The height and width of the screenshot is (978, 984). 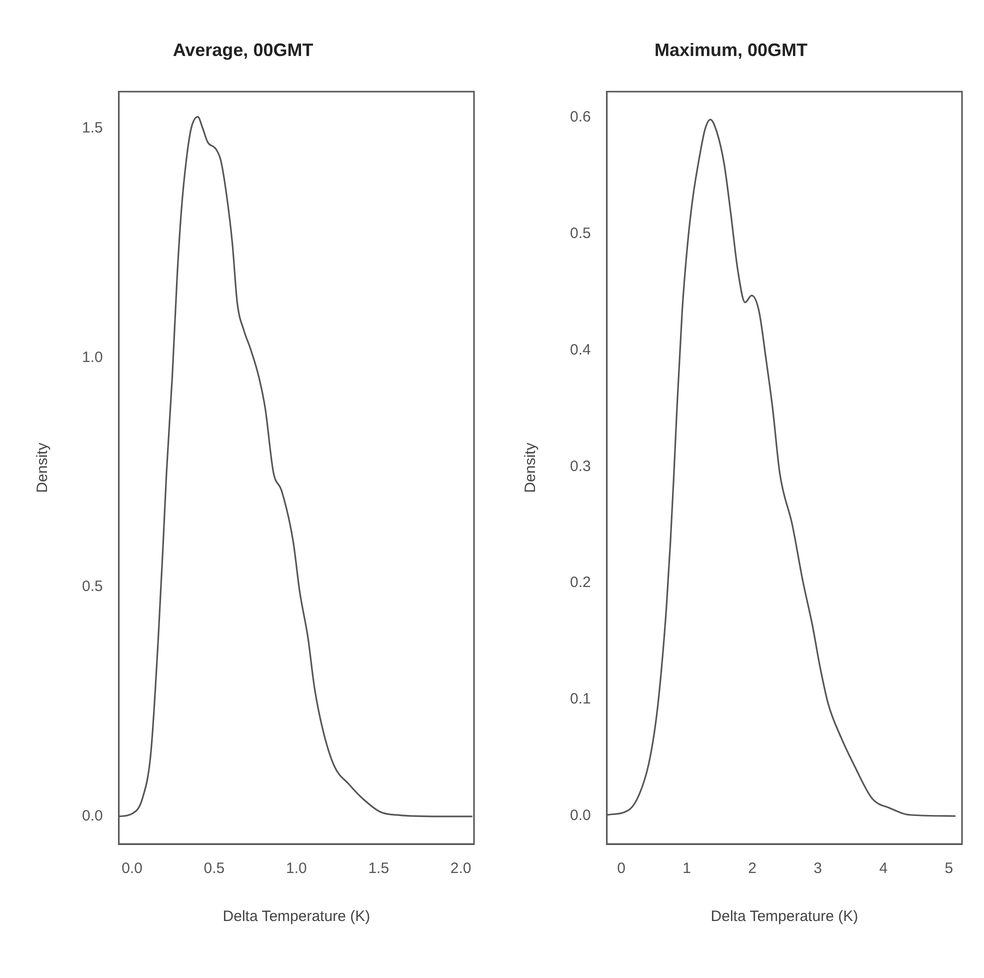 I want to click on x-tick-label: 4, so click(x=883, y=869).